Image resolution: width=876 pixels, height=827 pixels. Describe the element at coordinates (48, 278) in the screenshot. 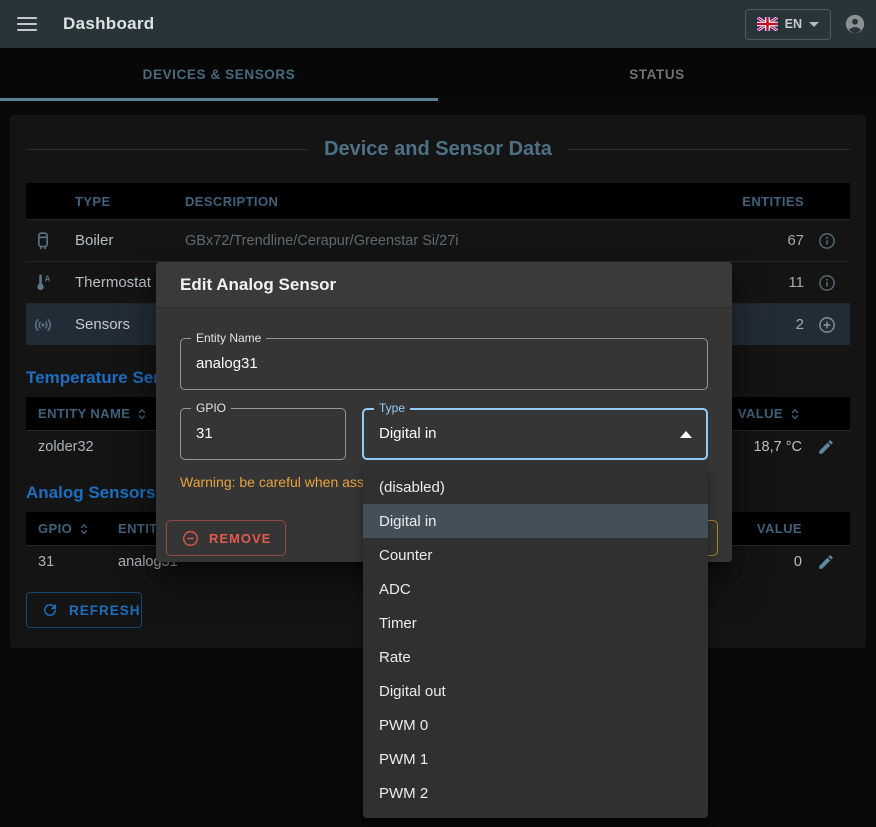

I see `svg-text: A` at that location.